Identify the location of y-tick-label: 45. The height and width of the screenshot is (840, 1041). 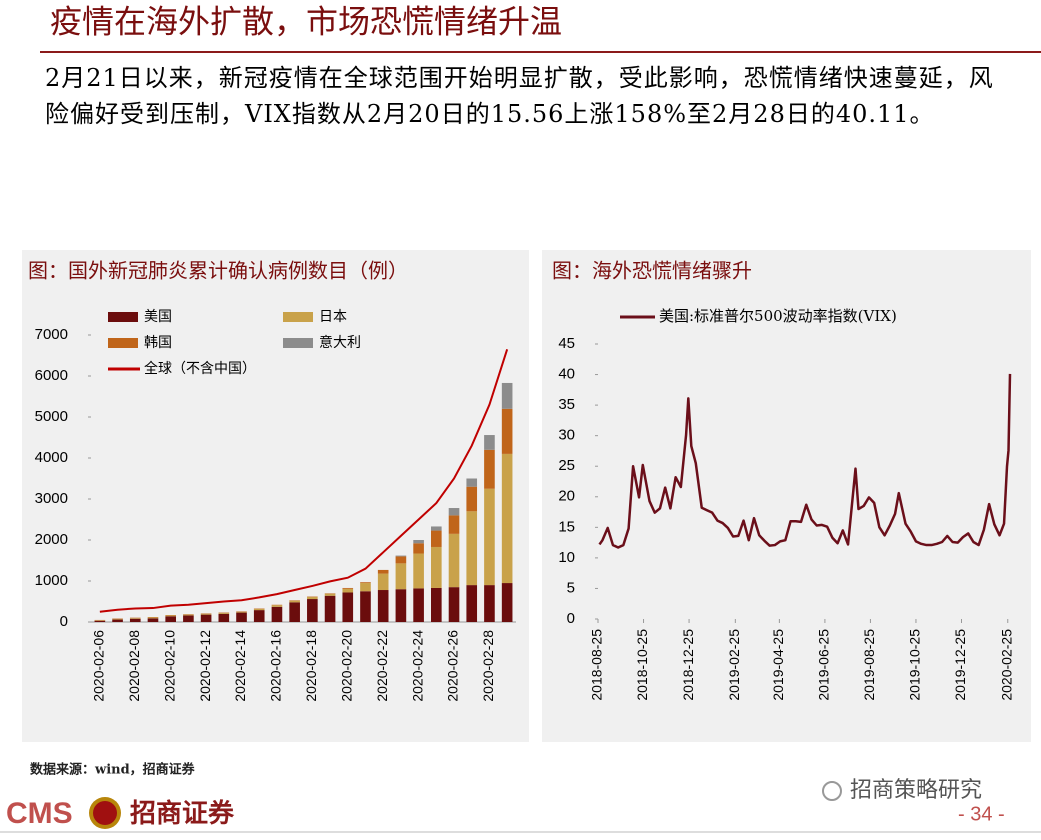
(566, 343).